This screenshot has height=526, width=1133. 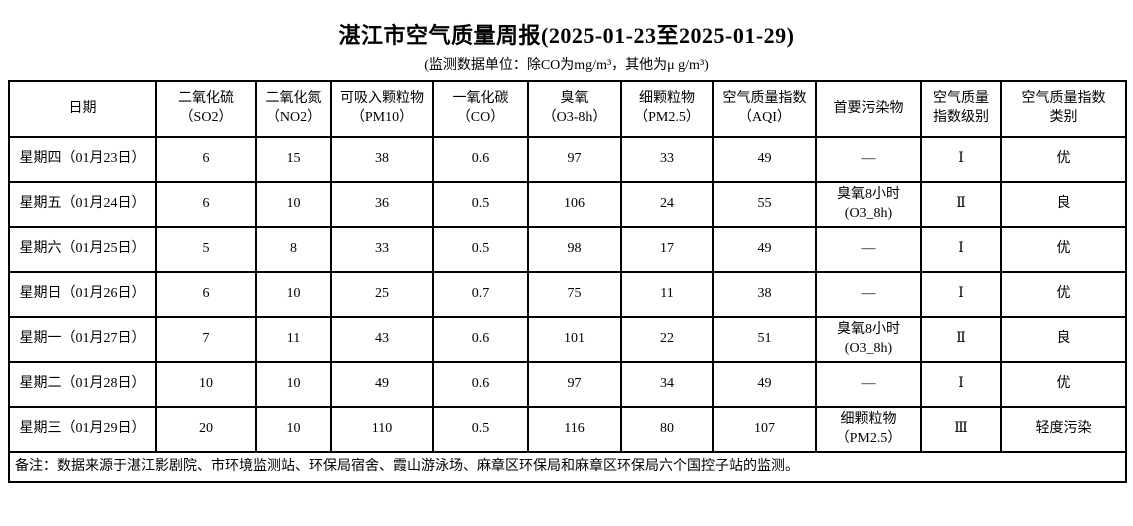 I want to click on header-cell: 可吸入颗粒物 （PM10）, so click(x=382, y=109).